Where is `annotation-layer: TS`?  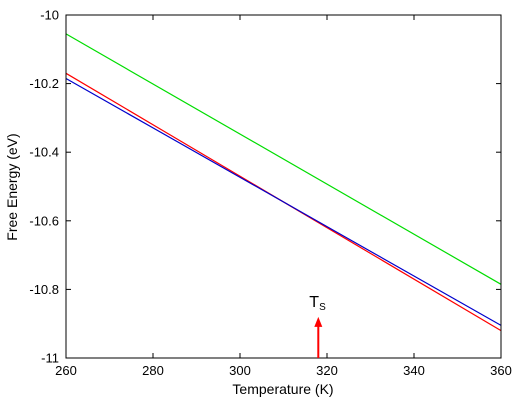
annotation-layer: TS is located at coordinates (317, 326).